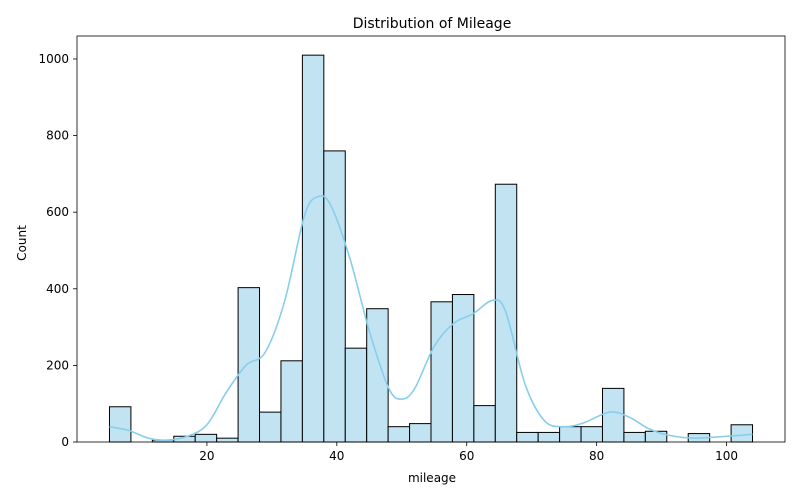  Describe the element at coordinates (57, 289) in the screenshot. I see `y-tick-label: 400` at that location.